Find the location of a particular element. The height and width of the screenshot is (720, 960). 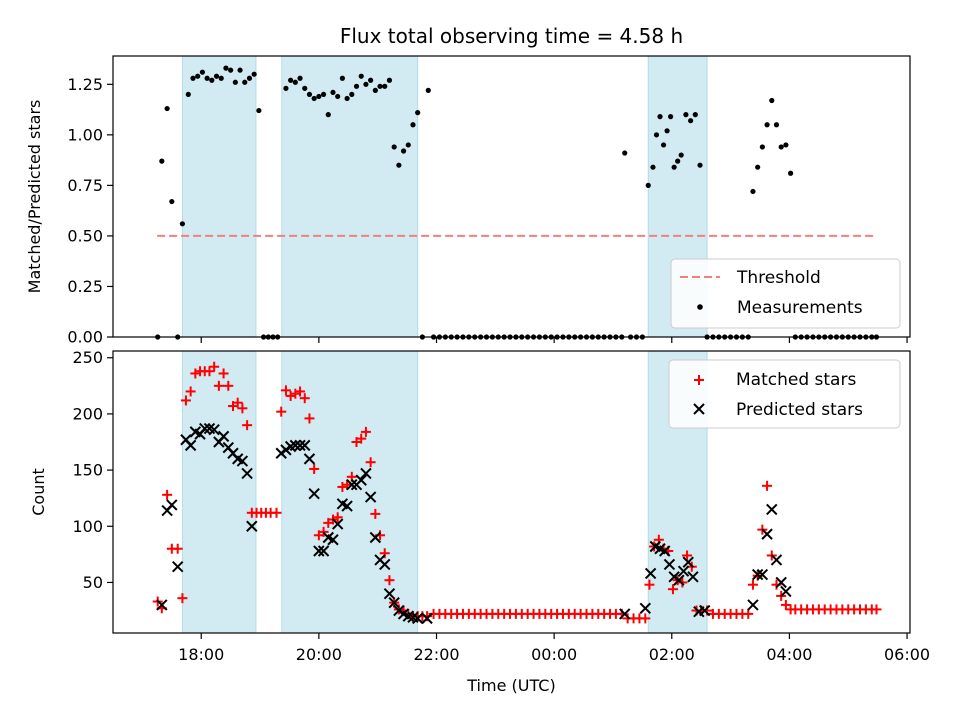

x-tick-label: 20:00 is located at coordinates (319, 654).